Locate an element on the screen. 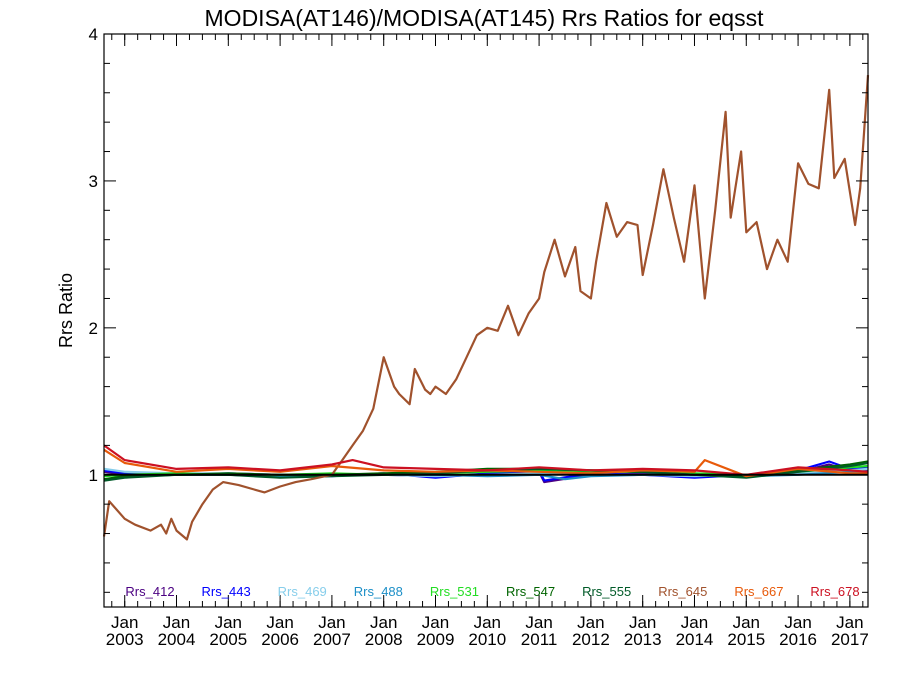  legend-entry-rrs-469: Rrs_469 is located at coordinates (302, 591).